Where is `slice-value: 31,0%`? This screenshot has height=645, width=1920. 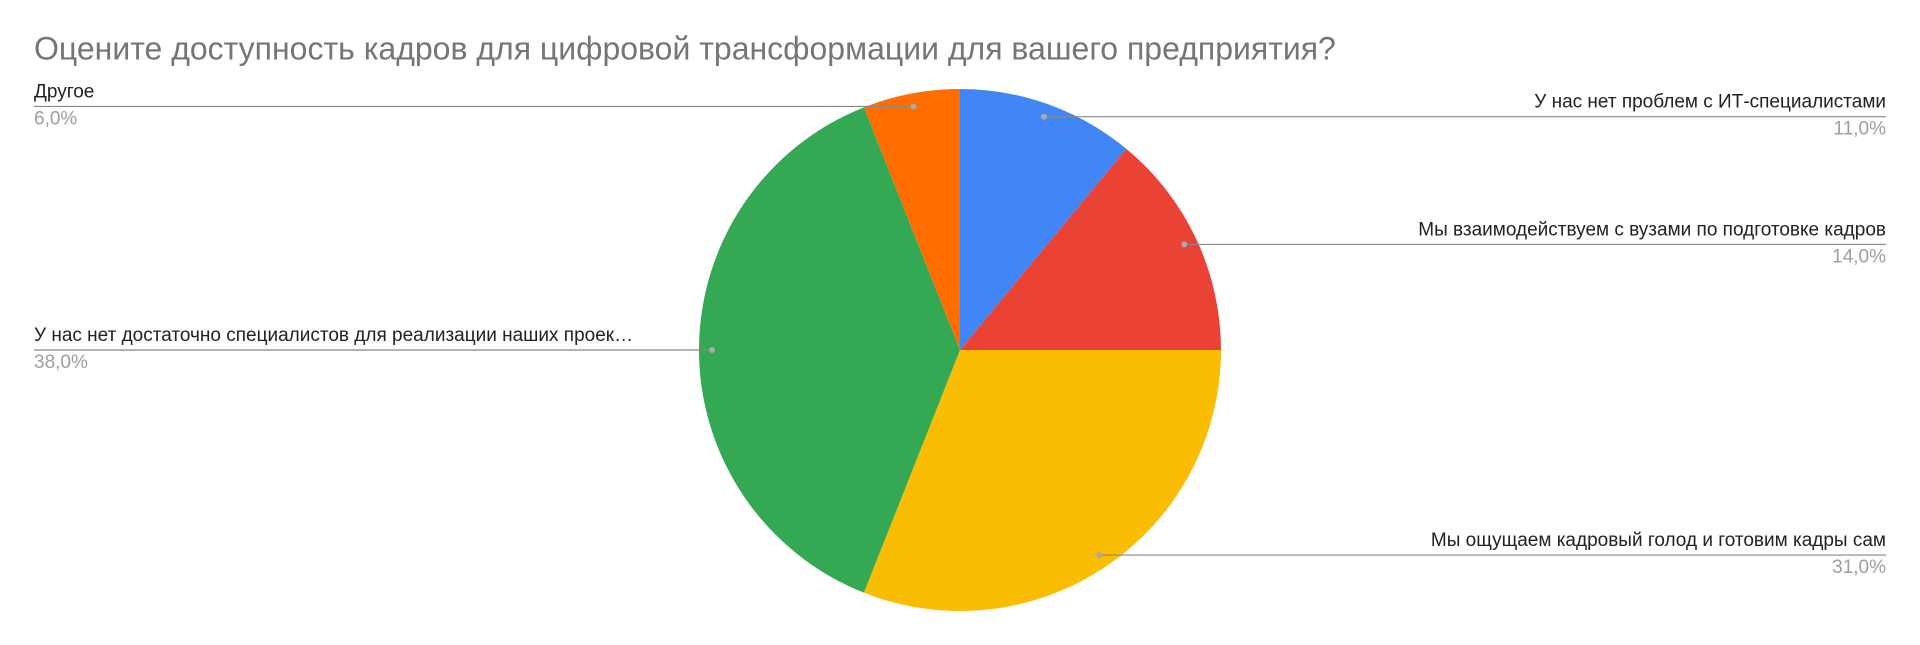 slice-value: 31,0% is located at coordinates (1859, 567).